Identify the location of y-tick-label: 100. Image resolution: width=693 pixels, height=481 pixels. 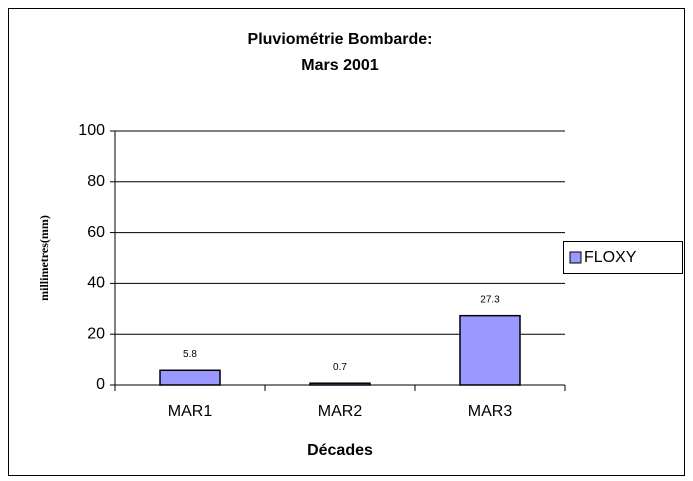
(91, 130).